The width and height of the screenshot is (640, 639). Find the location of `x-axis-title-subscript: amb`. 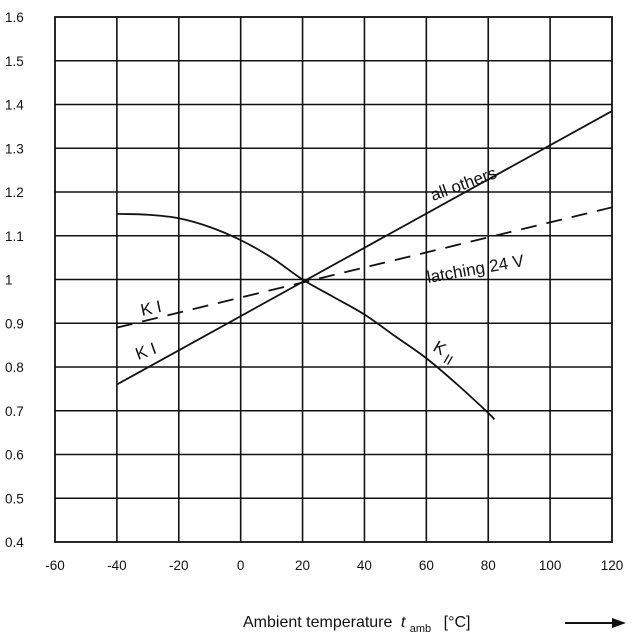

x-axis-title-subscript: amb is located at coordinates (420, 629).